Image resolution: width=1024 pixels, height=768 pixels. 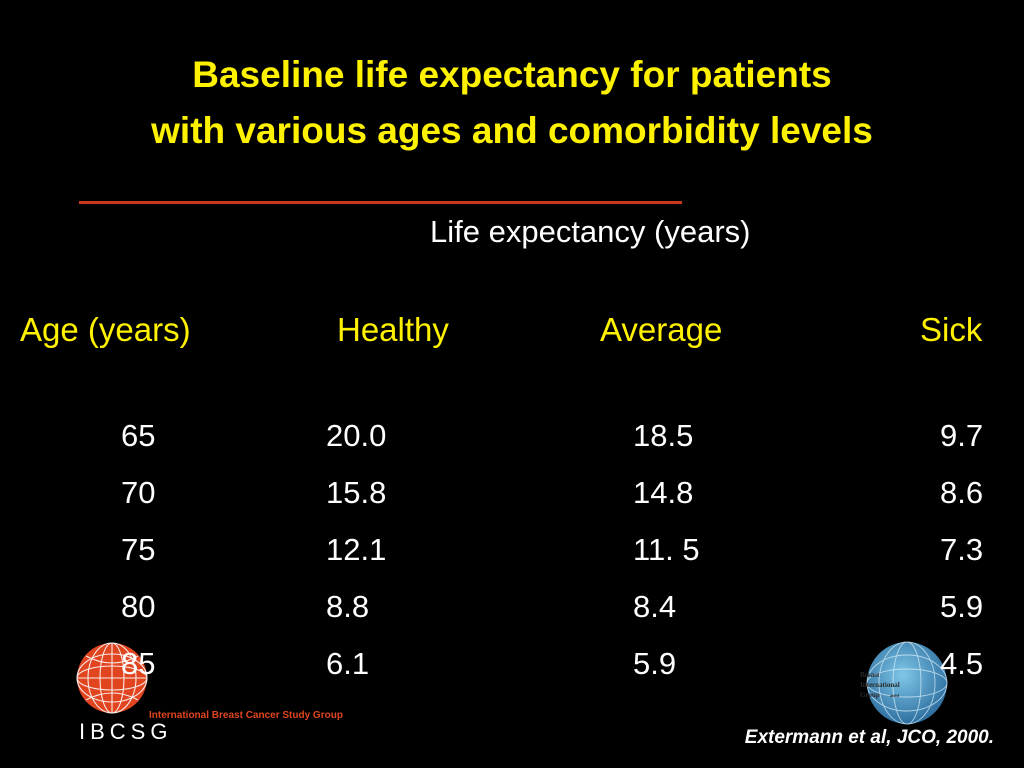 What do you see at coordinates (126, 731) in the screenshot?
I see `ibcsg-acronym: IBCSG` at bounding box center [126, 731].